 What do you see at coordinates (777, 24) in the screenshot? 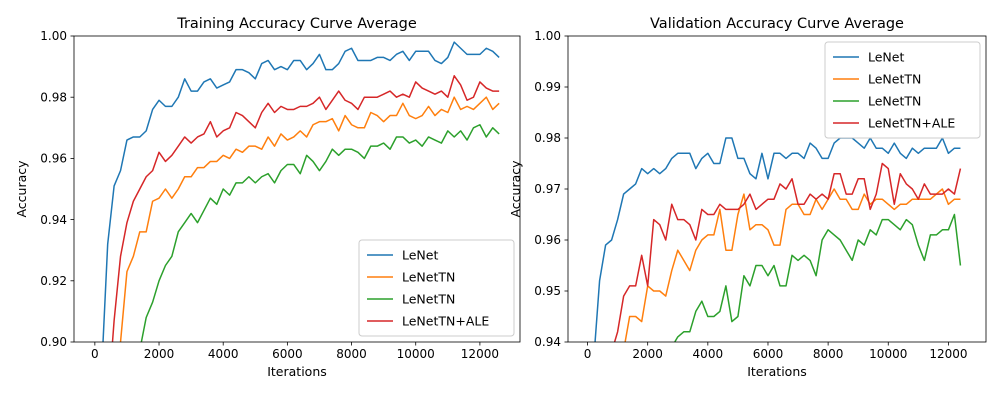
I see `chart-title: Validation Accuracy Curve Average` at bounding box center [777, 24].